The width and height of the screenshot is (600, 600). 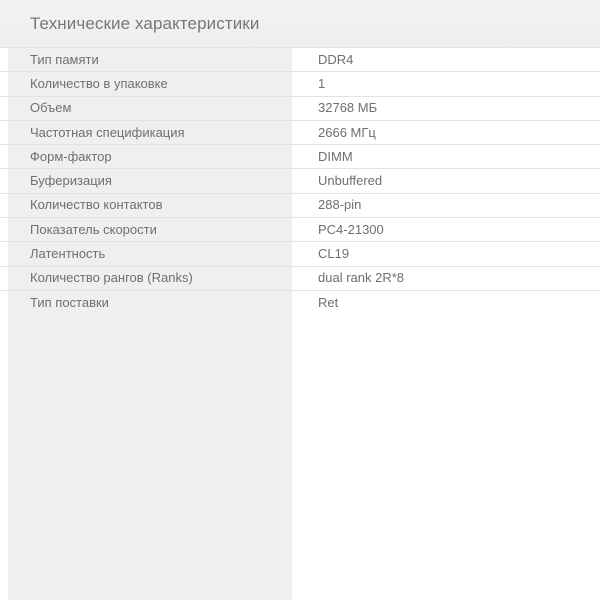 What do you see at coordinates (64, 59) in the screenshot?
I see `spec-label: Тип памяти` at bounding box center [64, 59].